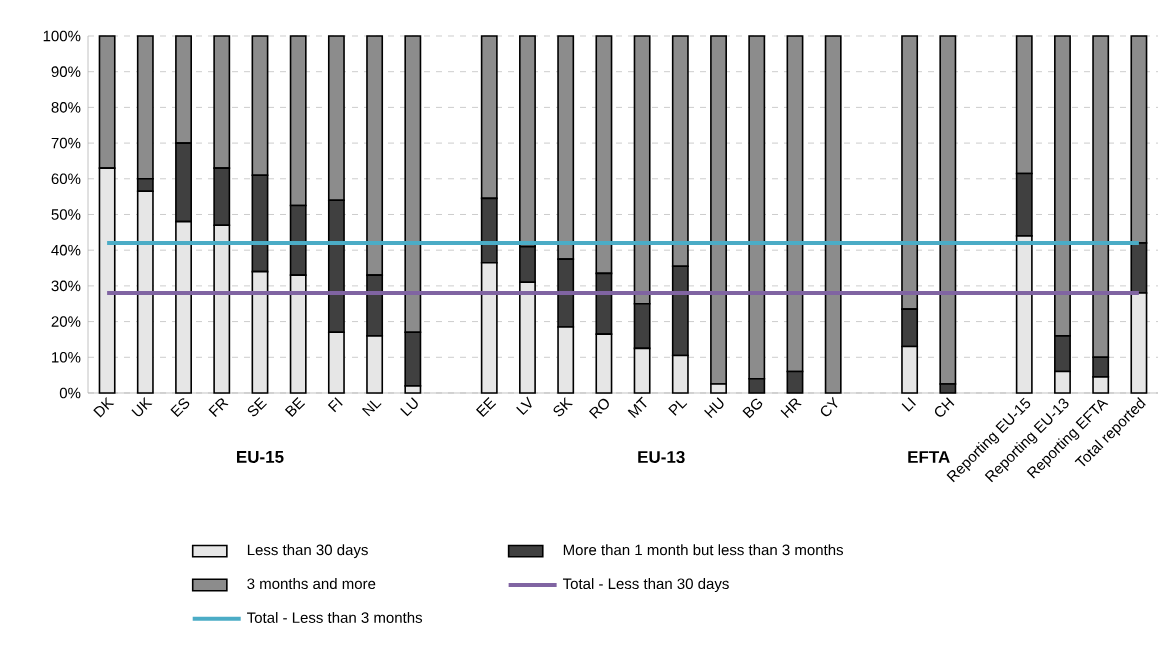 The image size is (1166, 651). I want to click on x-tick-label: DK, so click(104, 407).